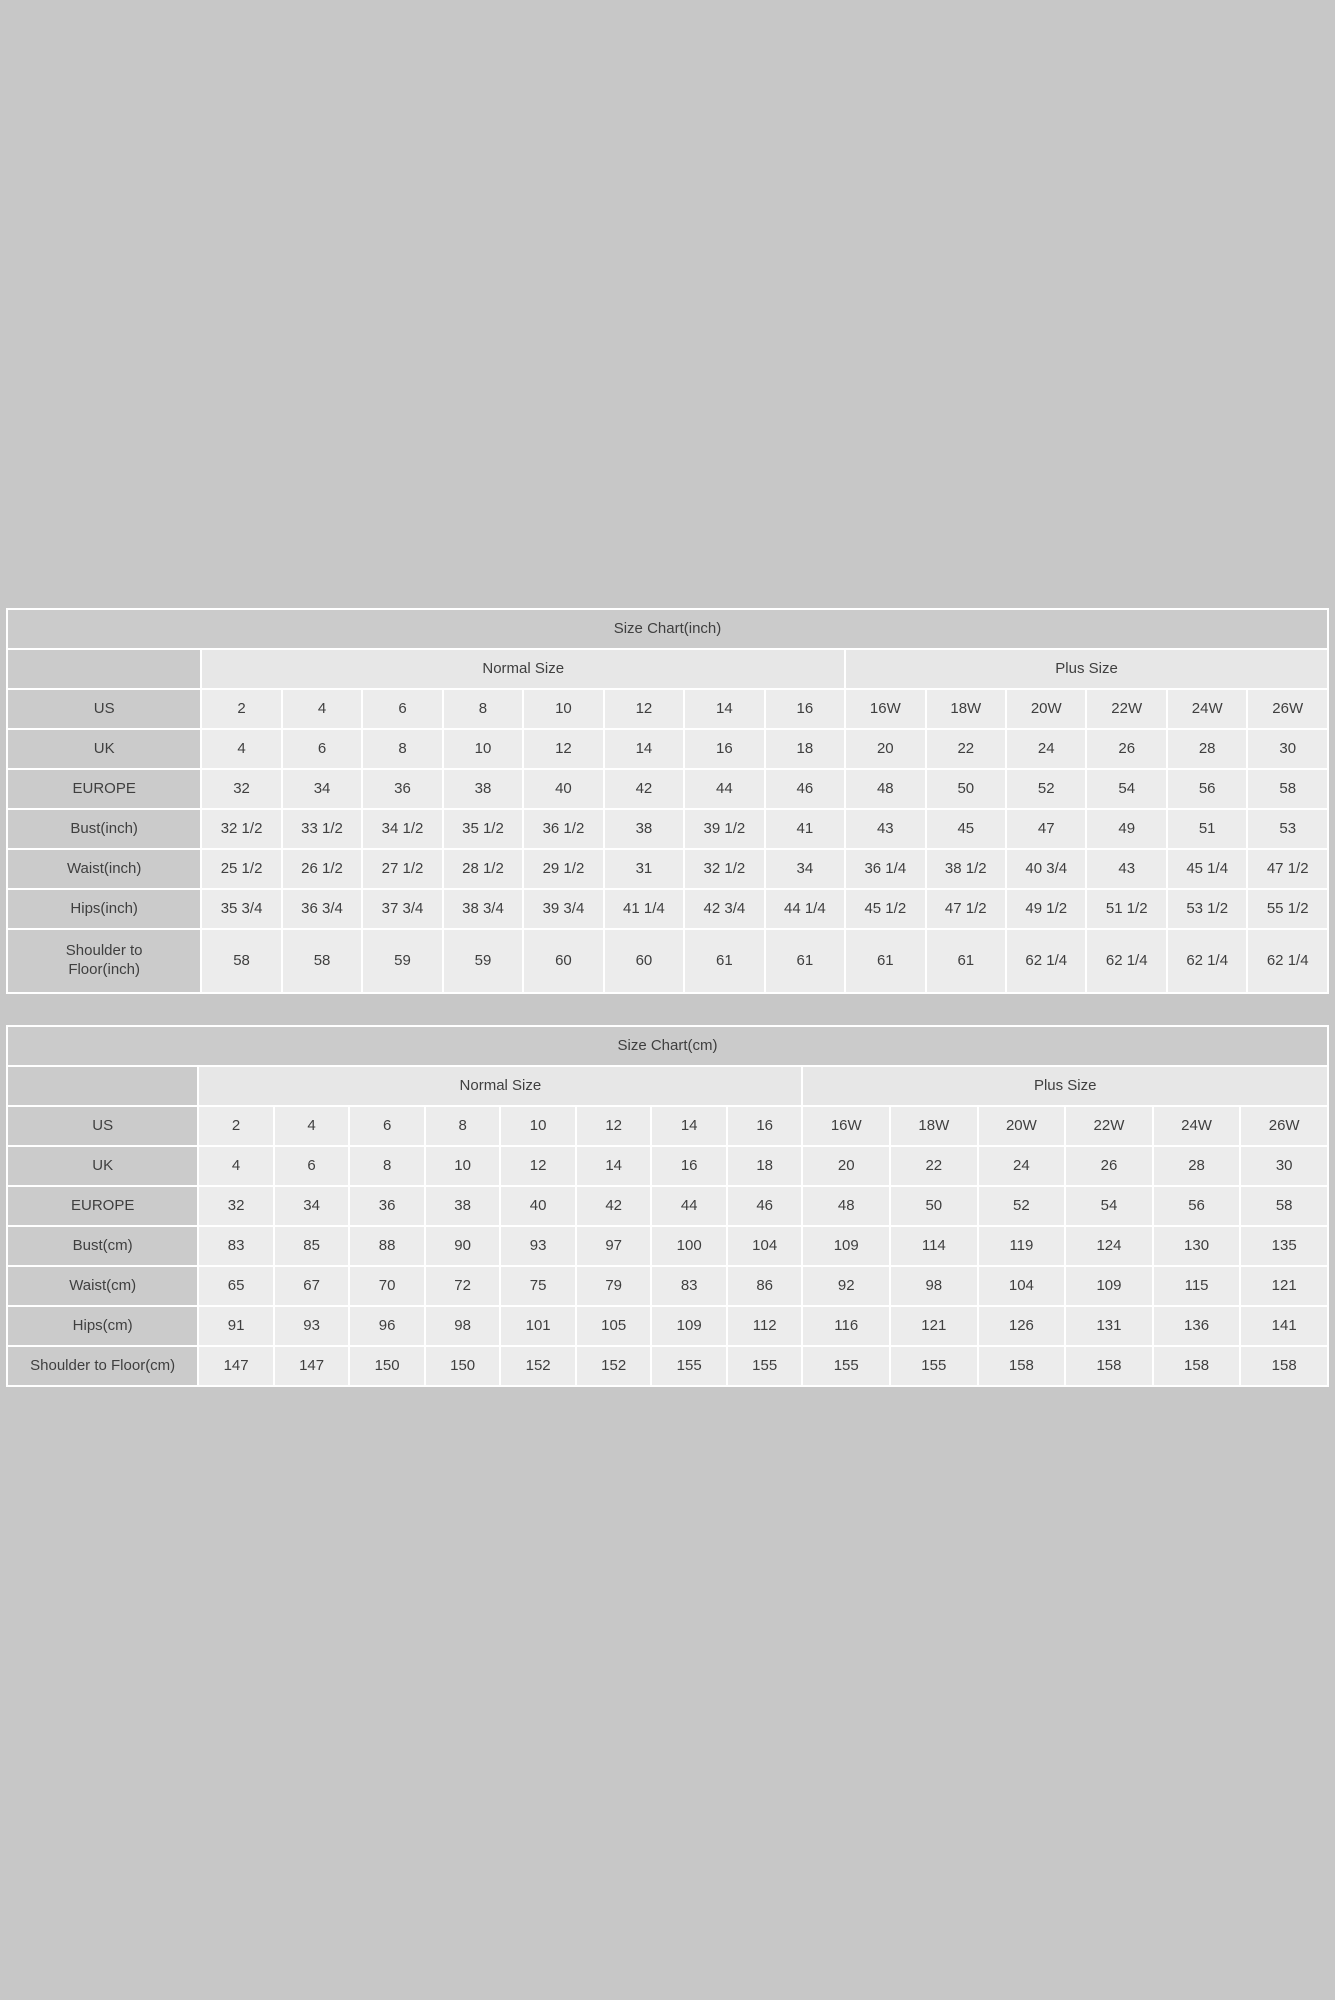  Describe the element at coordinates (1207, 909) in the screenshot. I see `size-value: 53 1/2` at that location.